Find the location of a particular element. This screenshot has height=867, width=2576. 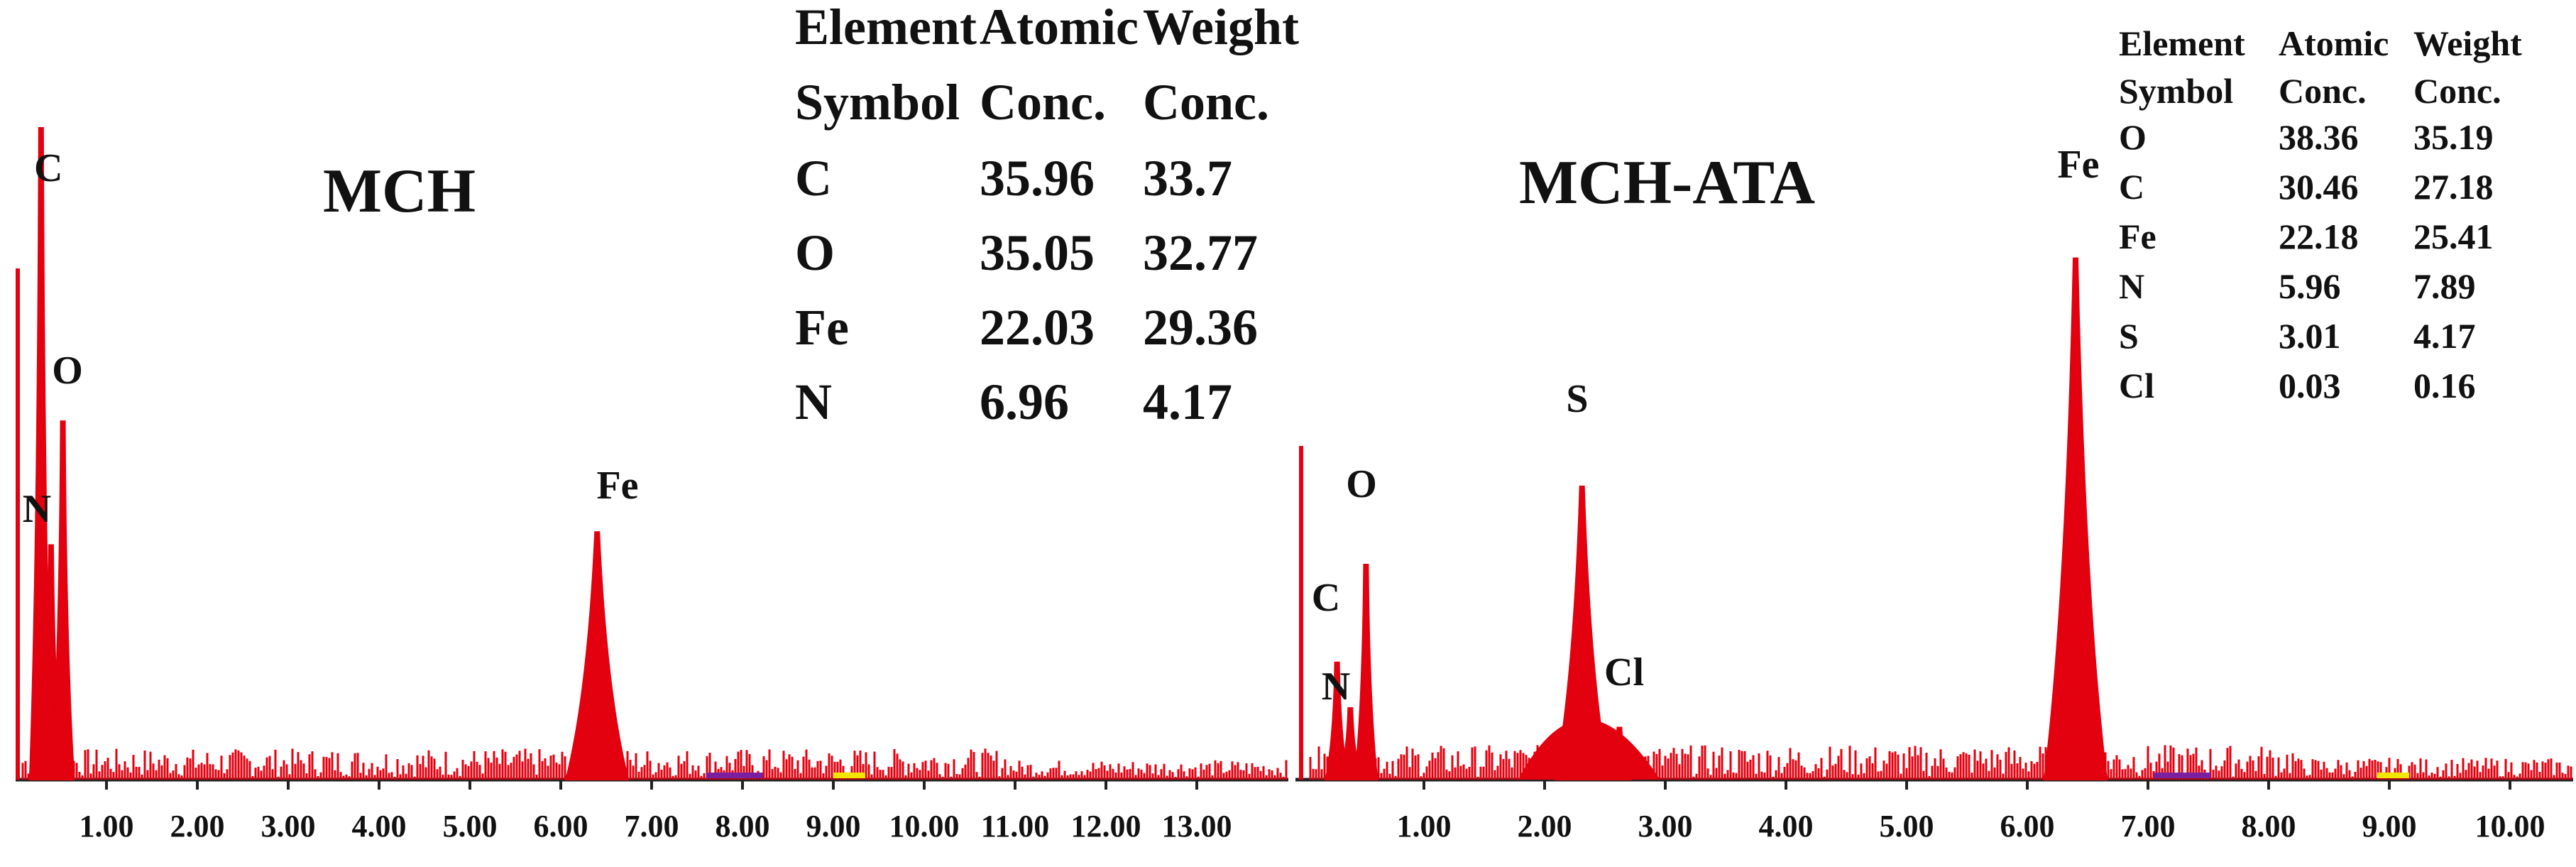

table-cell: Cl is located at coordinates (2136, 385).